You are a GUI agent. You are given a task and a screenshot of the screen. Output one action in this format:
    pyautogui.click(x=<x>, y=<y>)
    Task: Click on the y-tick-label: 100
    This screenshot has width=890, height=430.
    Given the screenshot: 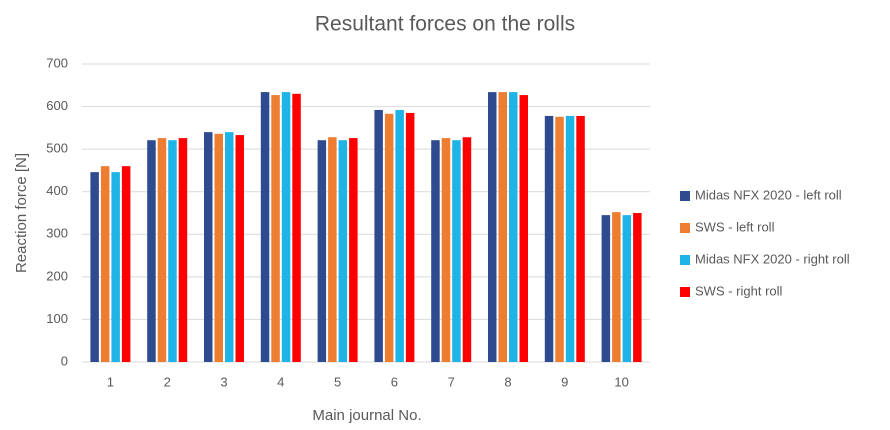 What is the action you would take?
    pyautogui.click(x=57, y=318)
    